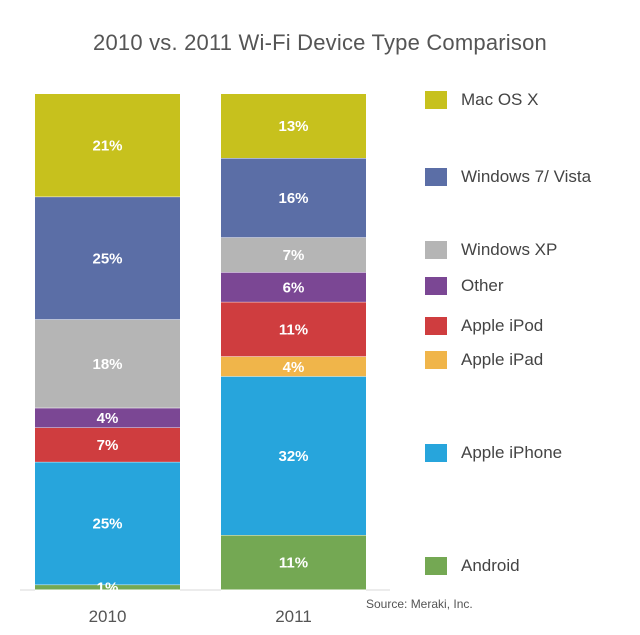 The image size is (640, 635). I want to click on bar-segment-2010-other, so click(107, 418).